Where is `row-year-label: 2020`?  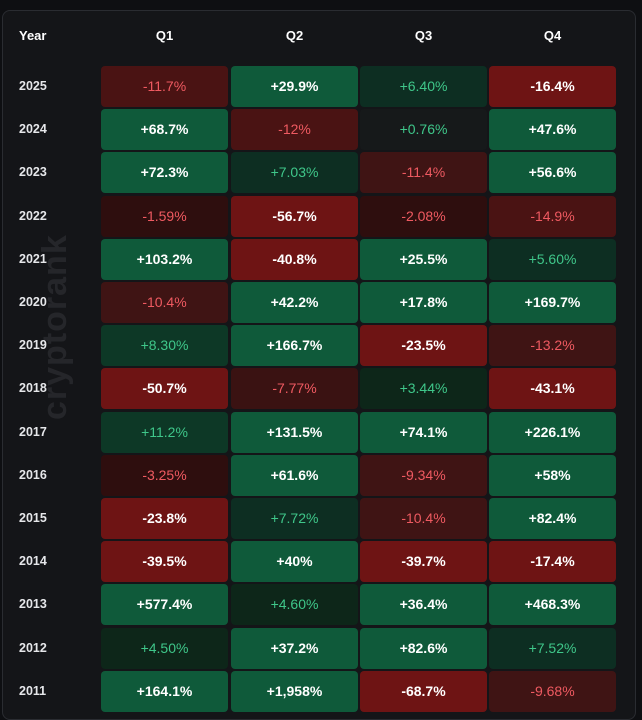 row-year-label: 2020 is located at coordinates (33, 302).